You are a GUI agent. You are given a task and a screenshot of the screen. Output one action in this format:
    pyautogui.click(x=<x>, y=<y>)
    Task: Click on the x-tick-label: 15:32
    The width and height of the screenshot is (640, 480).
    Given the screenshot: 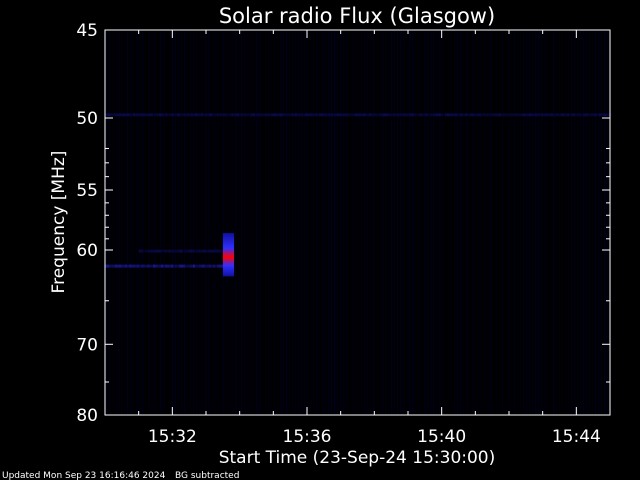 What is the action you would take?
    pyautogui.click(x=172, y=437)
    